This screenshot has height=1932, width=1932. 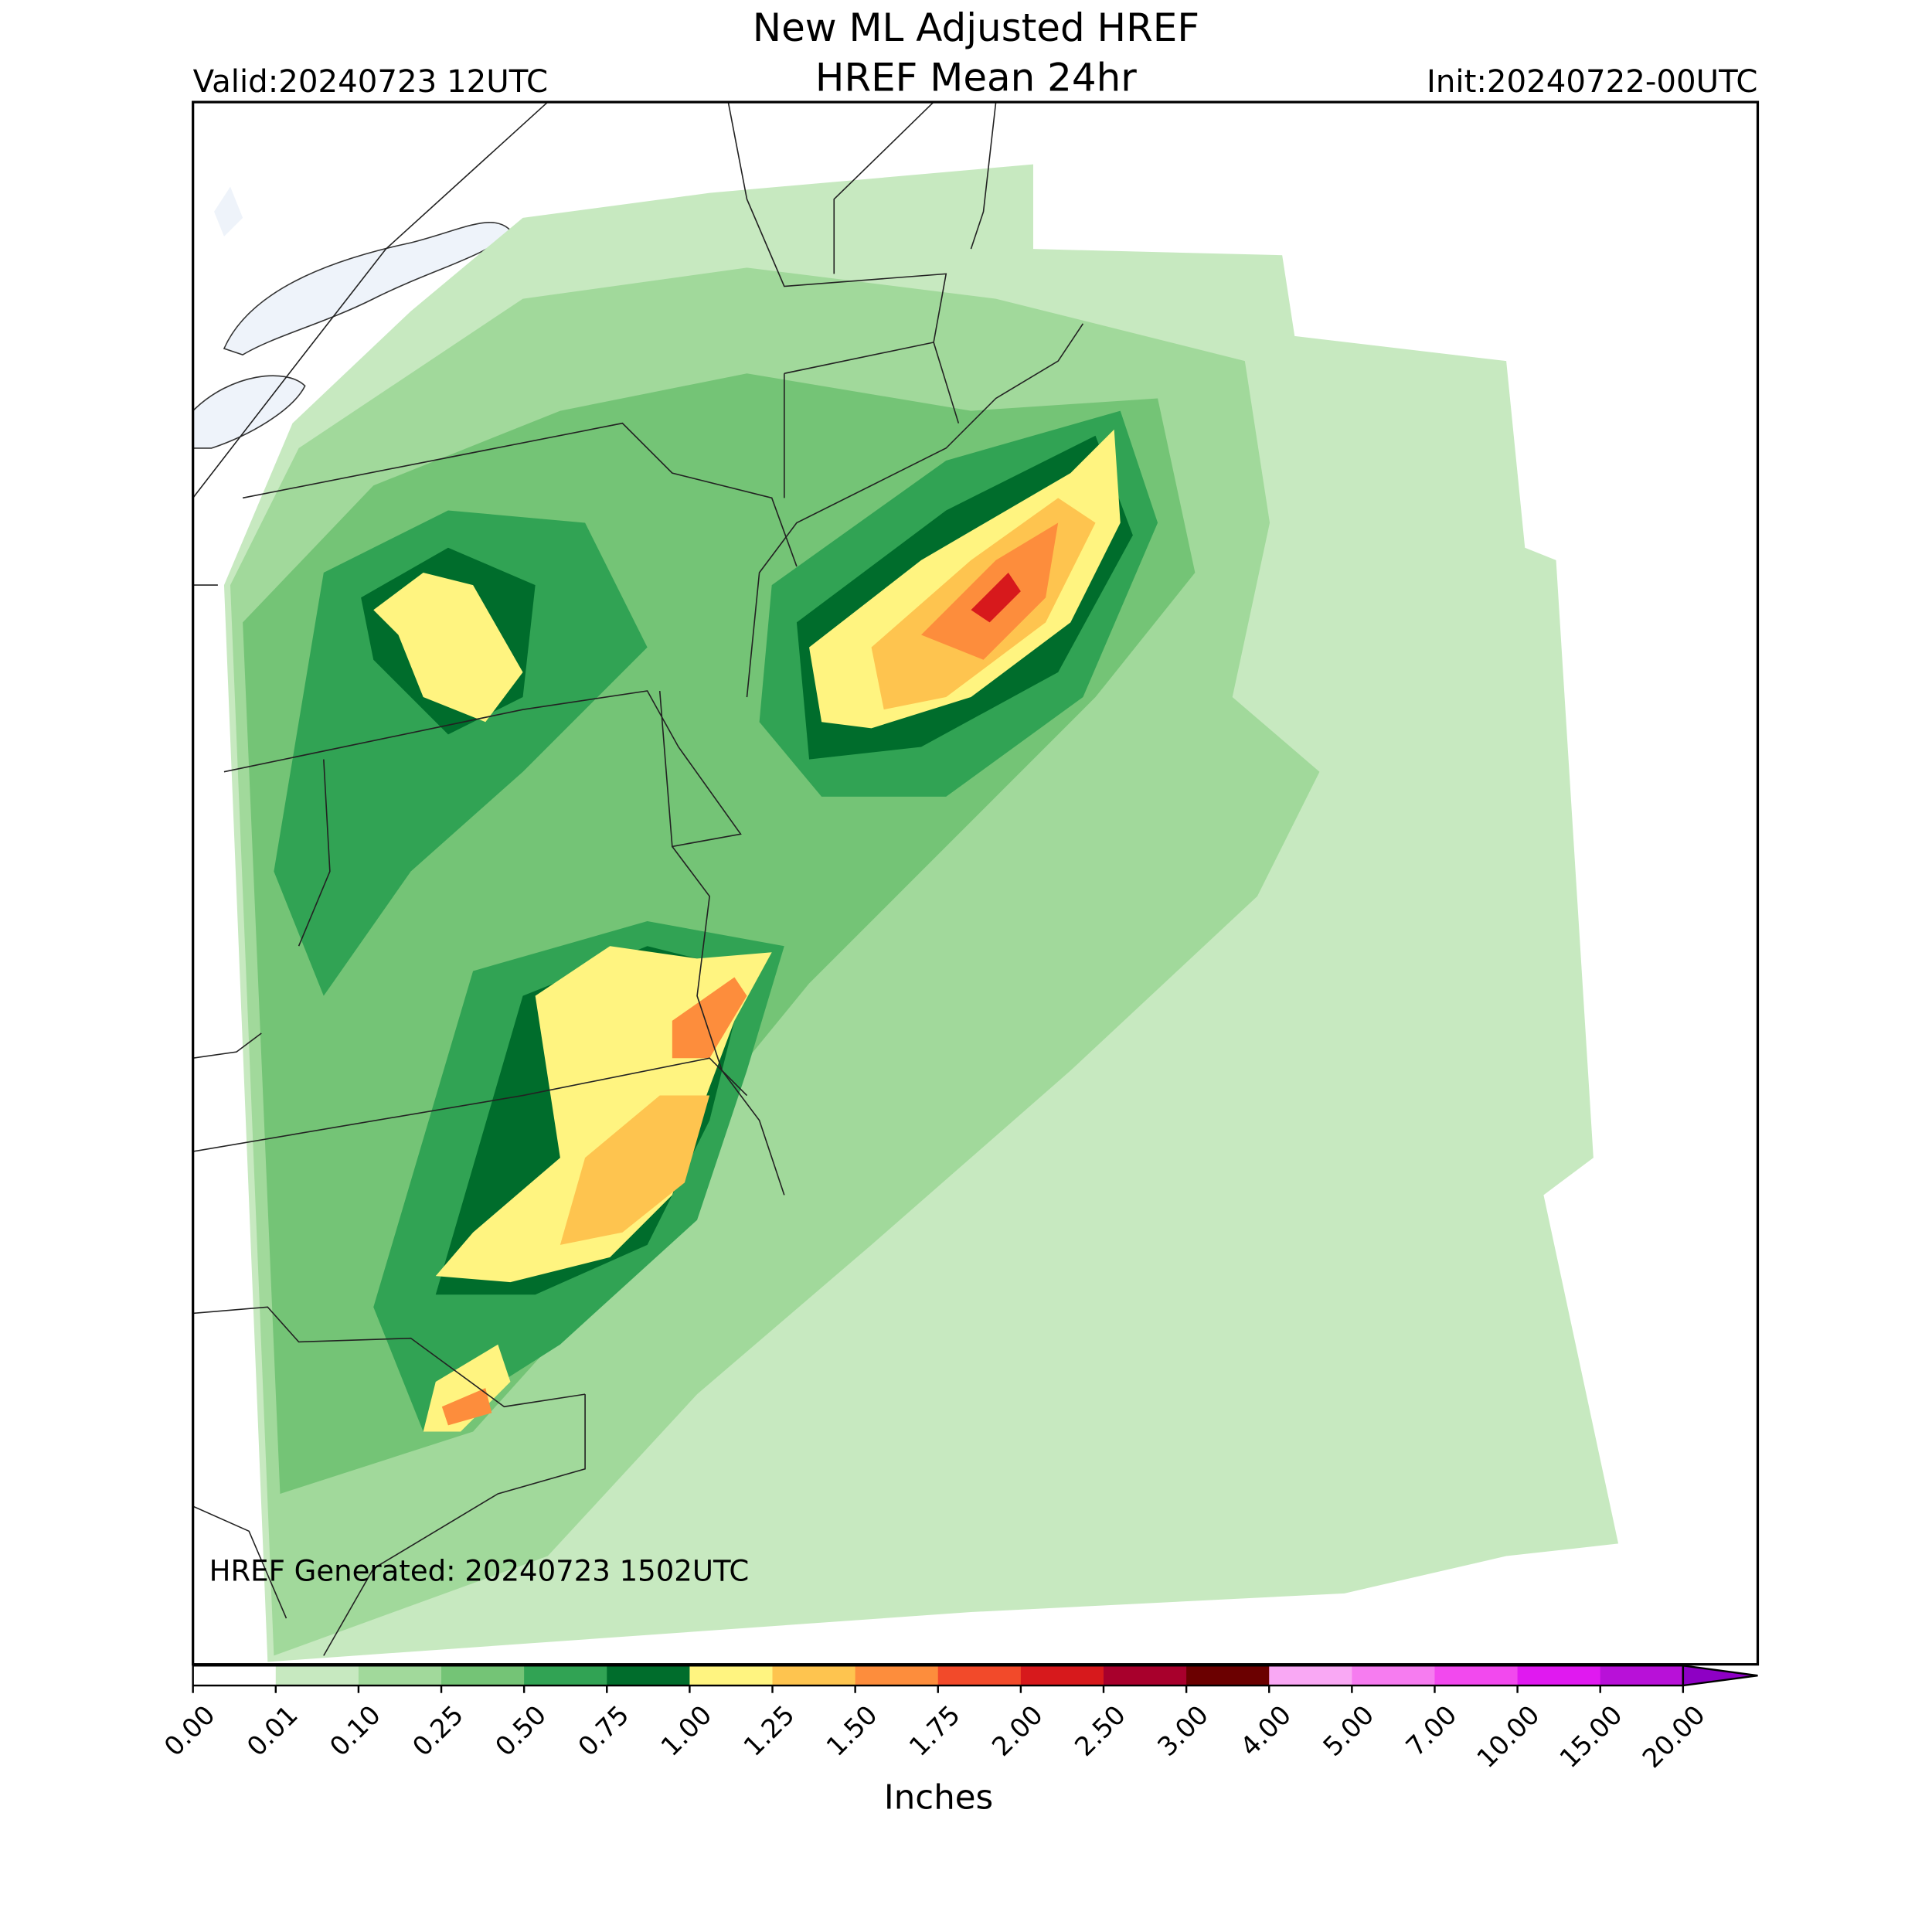 What do you see at coordinates (1183, 1730) in the screenshot?
I see `colorbar-tick-label: 3.00` at bounding box center [1183, 1730].